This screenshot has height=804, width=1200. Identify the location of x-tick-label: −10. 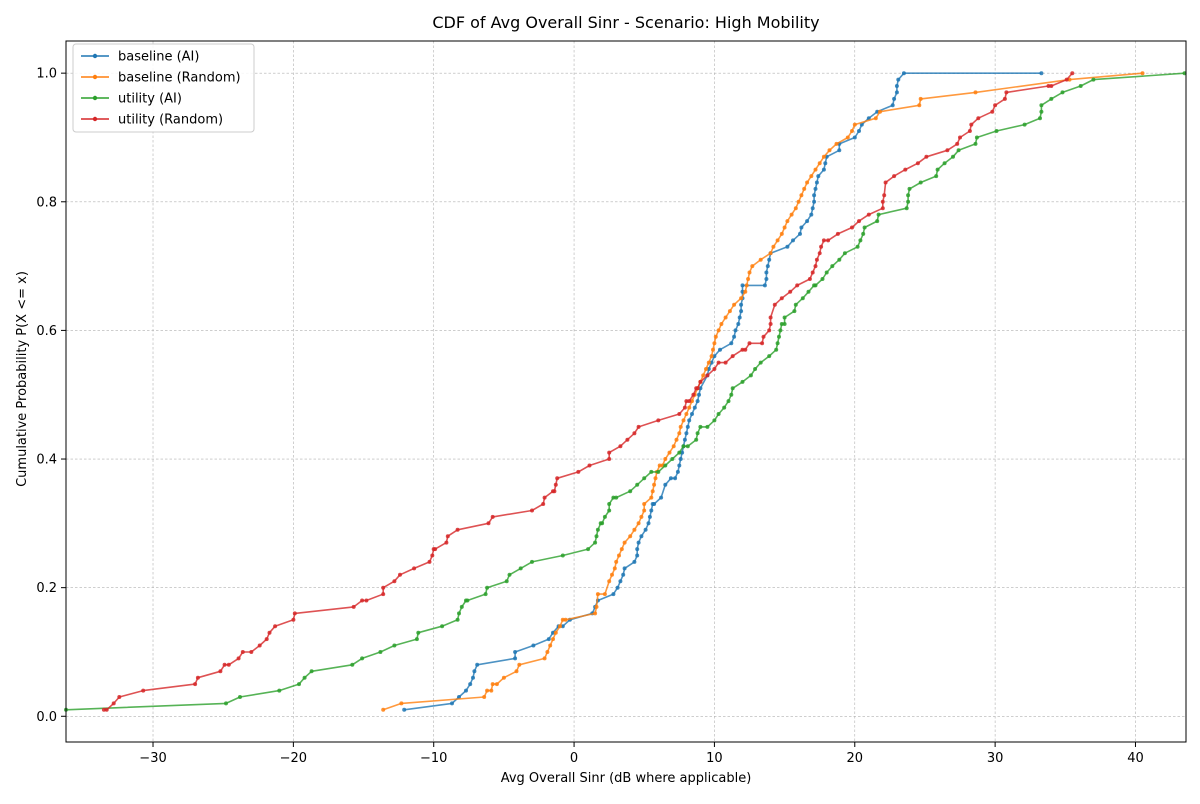
(433, 758).